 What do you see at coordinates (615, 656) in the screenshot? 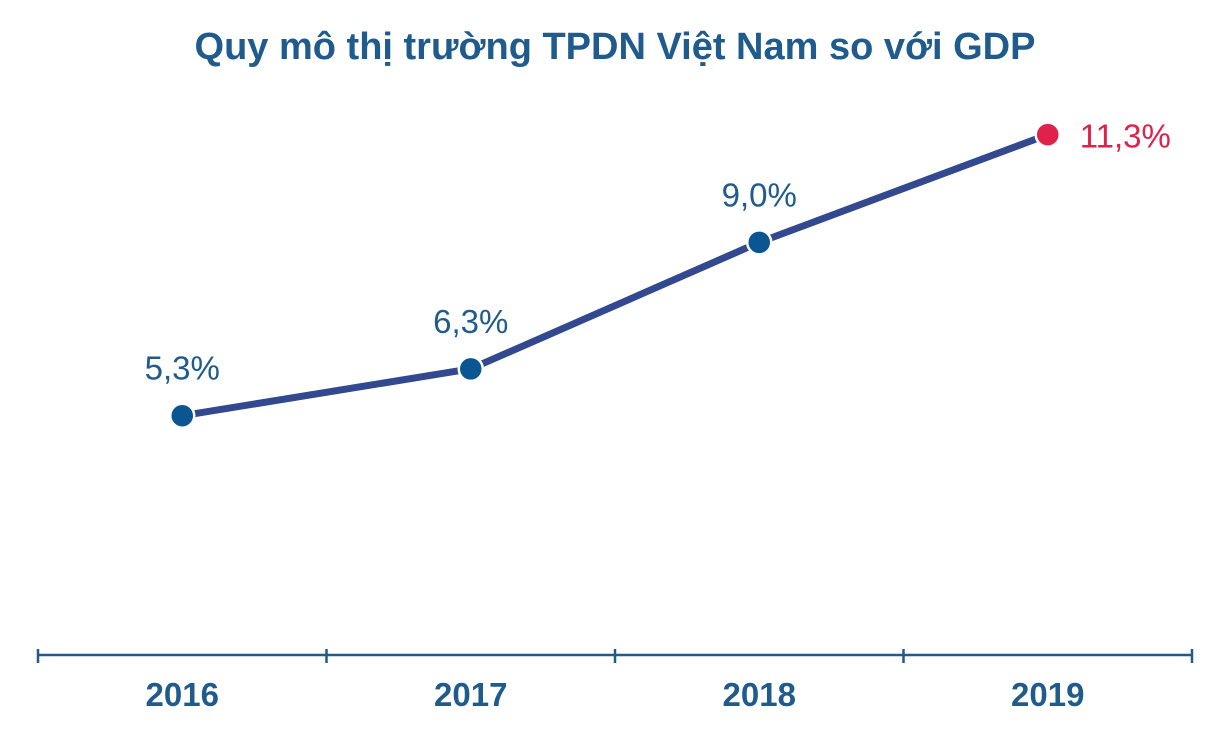
I see `x-axis` at bounding box center [615, 656].